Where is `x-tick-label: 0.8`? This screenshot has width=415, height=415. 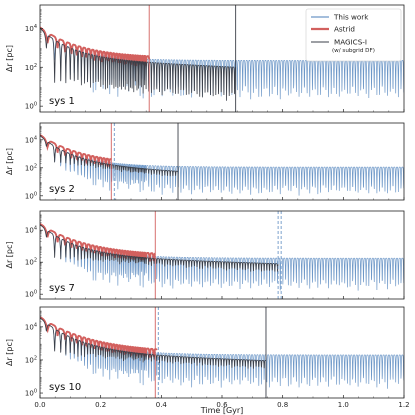
x-tick-label: 0.8 is located at coordinates (282, 405).